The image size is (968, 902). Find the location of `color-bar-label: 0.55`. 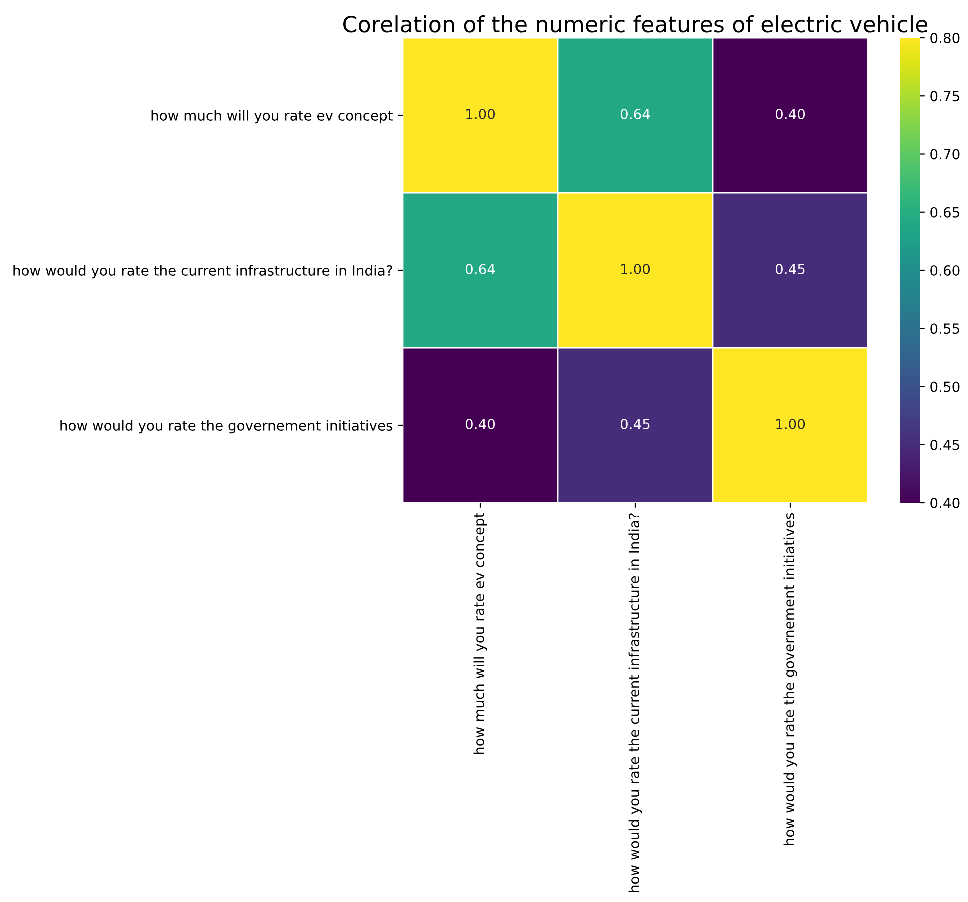

color-bar-label: 0.55 is located at coordinates (945, 329).